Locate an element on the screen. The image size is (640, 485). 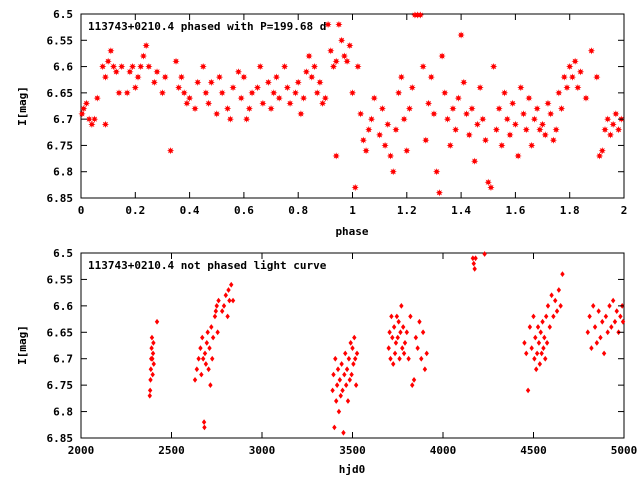
phased-y-tick-label: 6.5 is located at coordinates (63, 14).